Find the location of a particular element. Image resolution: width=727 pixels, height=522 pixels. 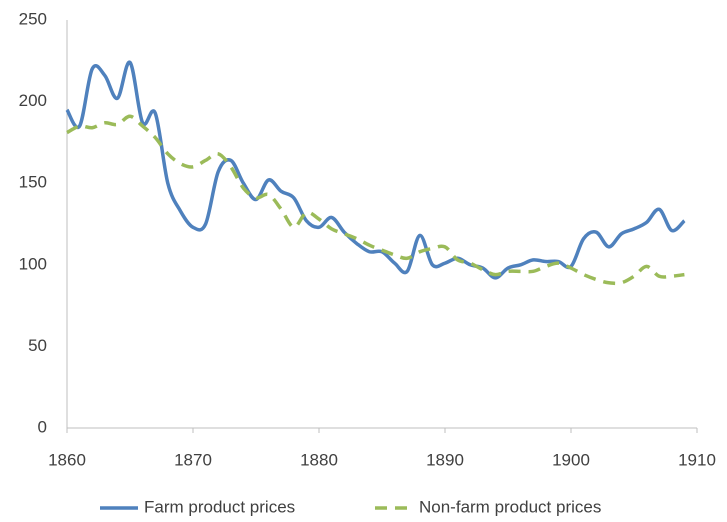

x-tick-label: 1910 is located at coordinates (697, 459).